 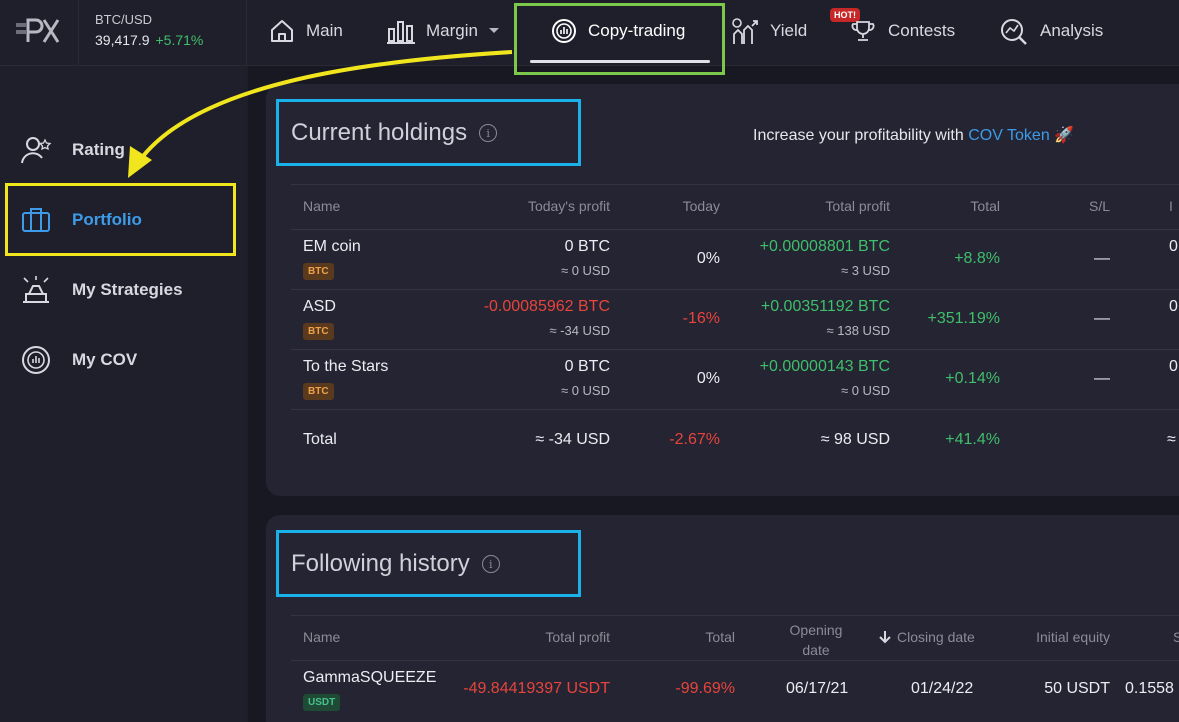 I want to click on sidebar-item-label: Rating, so click(x=98, y=149).